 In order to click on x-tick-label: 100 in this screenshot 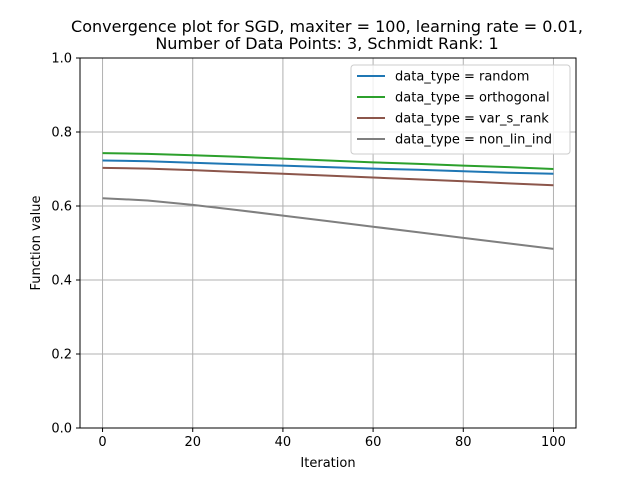, I will do `click(553, 442)`.